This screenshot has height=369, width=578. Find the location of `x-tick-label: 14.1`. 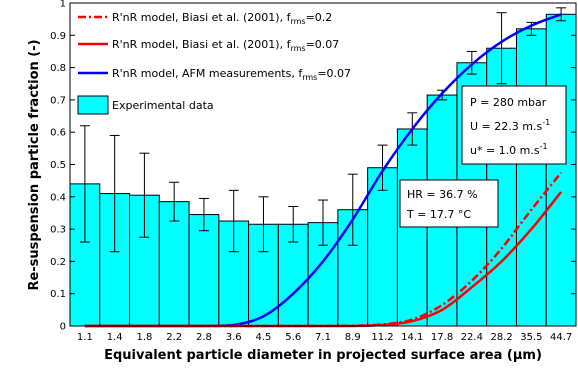

x-tick-label: 14.1 is located at coordinates (412, 337).